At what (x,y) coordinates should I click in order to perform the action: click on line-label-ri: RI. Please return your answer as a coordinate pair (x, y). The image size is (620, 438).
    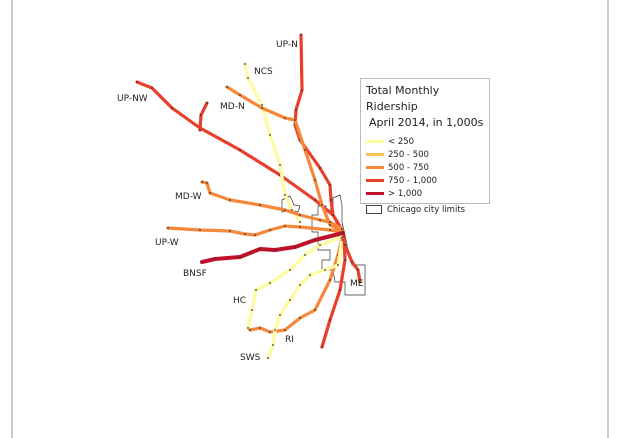
    Looking at the image, I should click on (289, 340).